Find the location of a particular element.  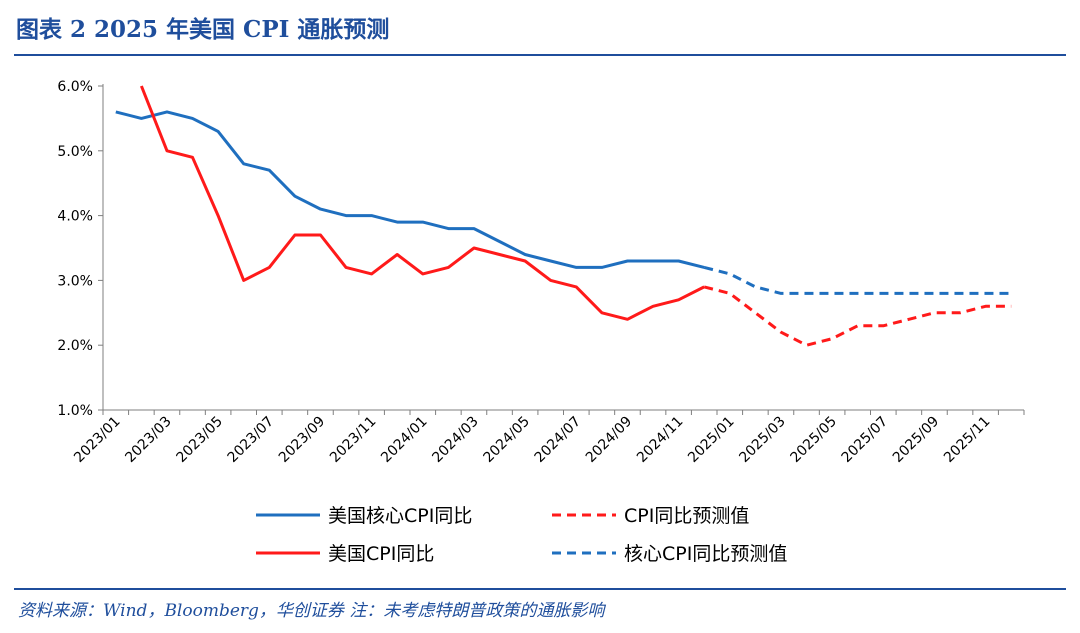

x-tick-label: 2024/03 is located at coordinates (455, 440).